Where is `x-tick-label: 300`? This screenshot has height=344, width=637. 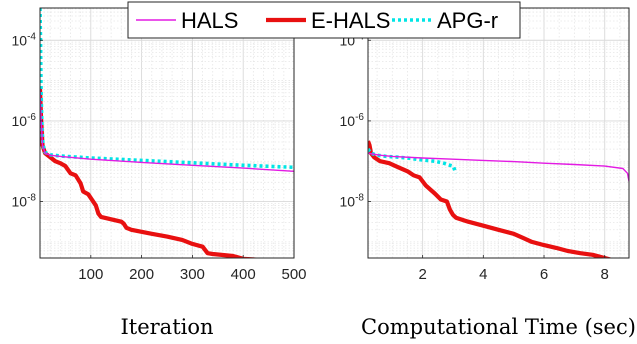
x-tick-label: 300 is located at coordinates (192, 274).